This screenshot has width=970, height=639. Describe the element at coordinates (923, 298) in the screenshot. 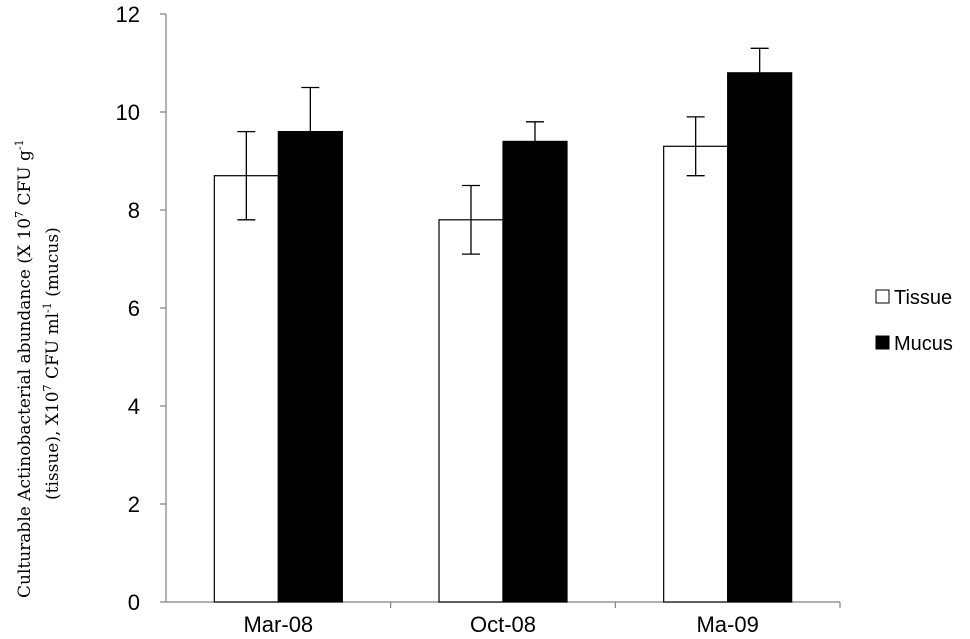

I see `legend-label-tissue: Tissue` at that location.